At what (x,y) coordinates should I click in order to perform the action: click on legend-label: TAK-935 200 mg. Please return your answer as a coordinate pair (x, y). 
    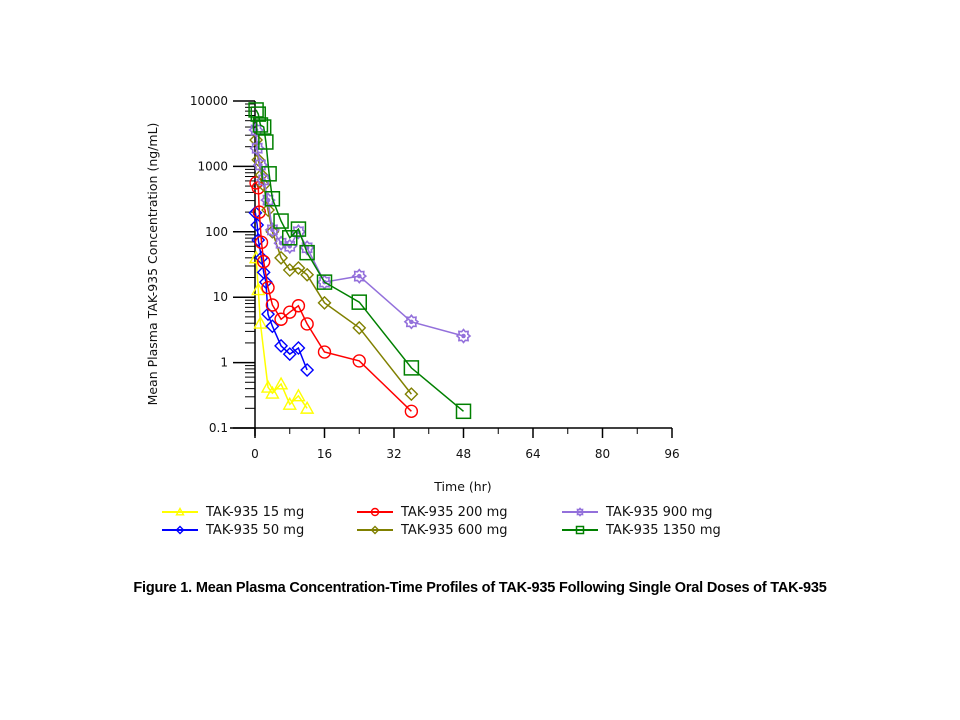
    Looking at the image, I should click on (454, 512).